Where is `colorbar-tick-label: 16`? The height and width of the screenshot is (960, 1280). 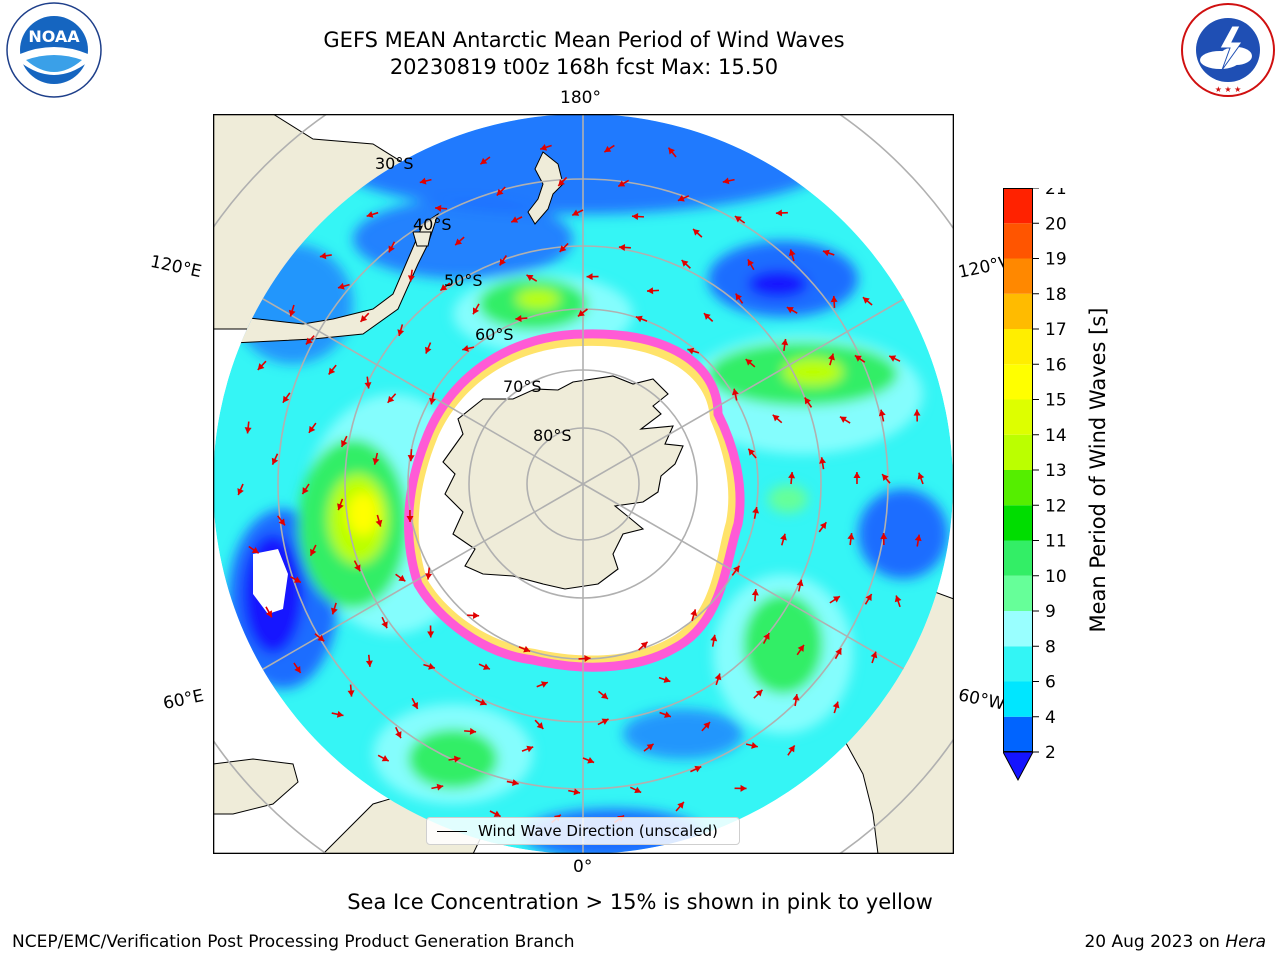 colorbar-tick-label: 16 is located at coordinates (1056, 365).